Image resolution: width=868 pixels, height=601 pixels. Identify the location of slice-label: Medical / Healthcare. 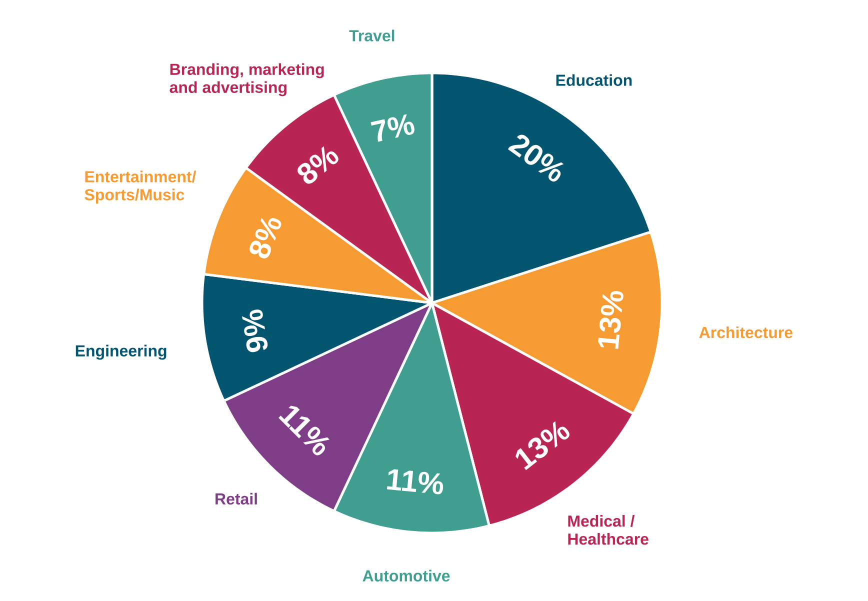
(608, 530).